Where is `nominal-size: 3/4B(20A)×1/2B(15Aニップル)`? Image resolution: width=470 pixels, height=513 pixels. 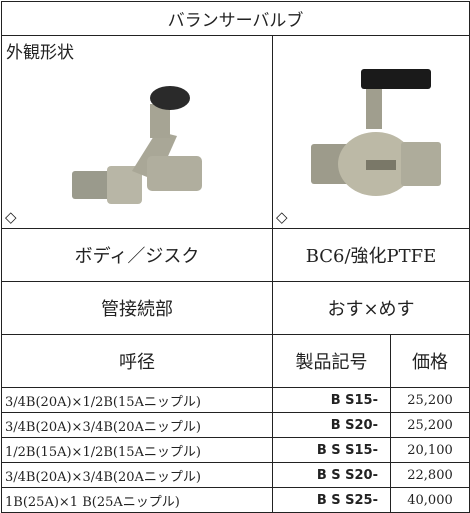 nominal-size: 3/4B(20A)×1/2B(15Aニップル) is located at coordinates (137, 400).